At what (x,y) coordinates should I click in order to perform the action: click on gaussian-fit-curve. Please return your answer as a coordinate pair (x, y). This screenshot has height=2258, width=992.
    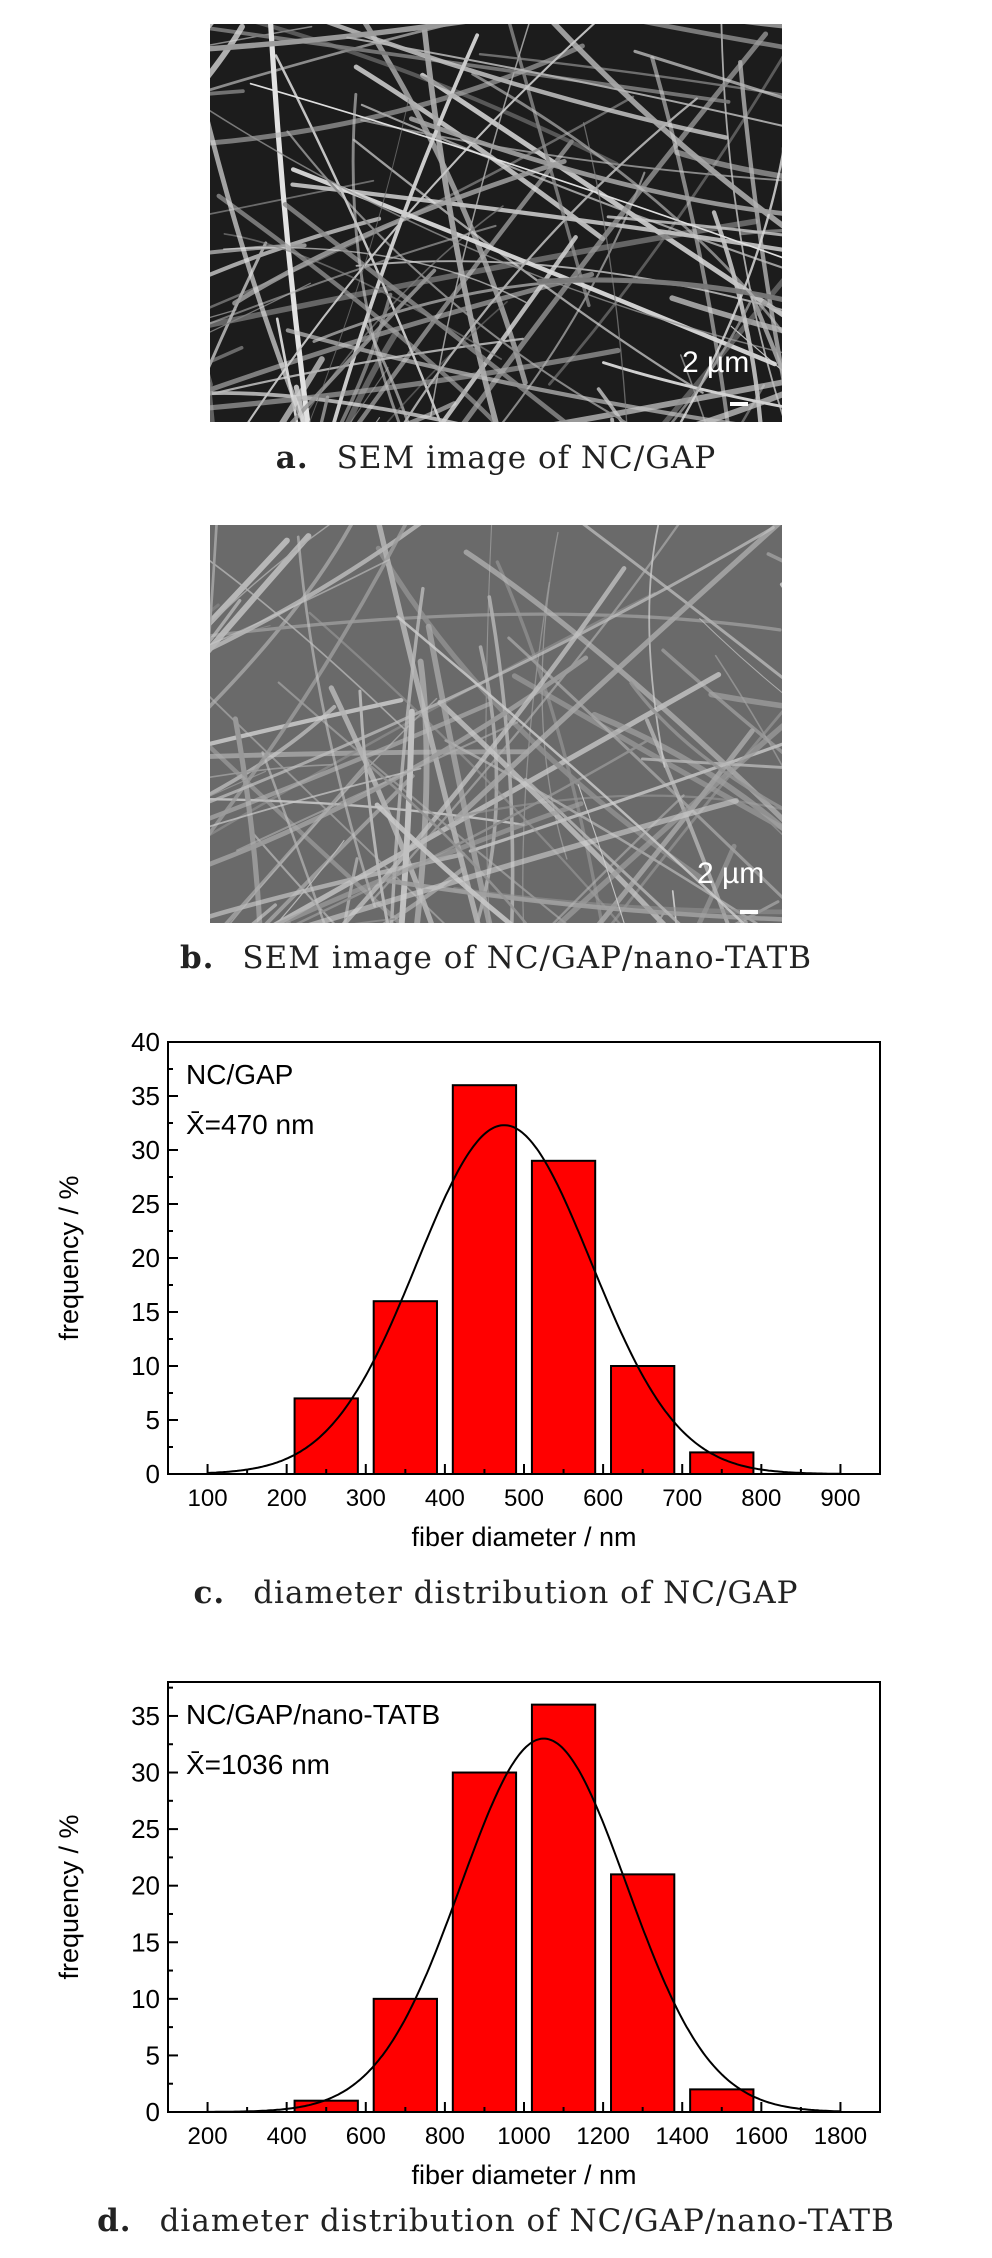
    Looking at the image, I should click on (524, 1925).